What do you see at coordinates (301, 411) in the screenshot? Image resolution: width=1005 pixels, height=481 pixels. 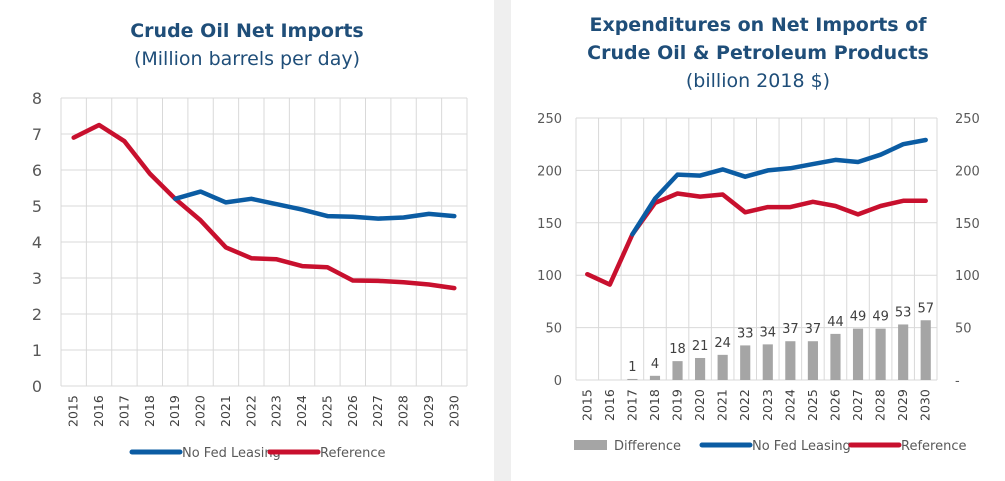 I see `chart0-xtick-label: 2024` at bounding box center [301, 411].